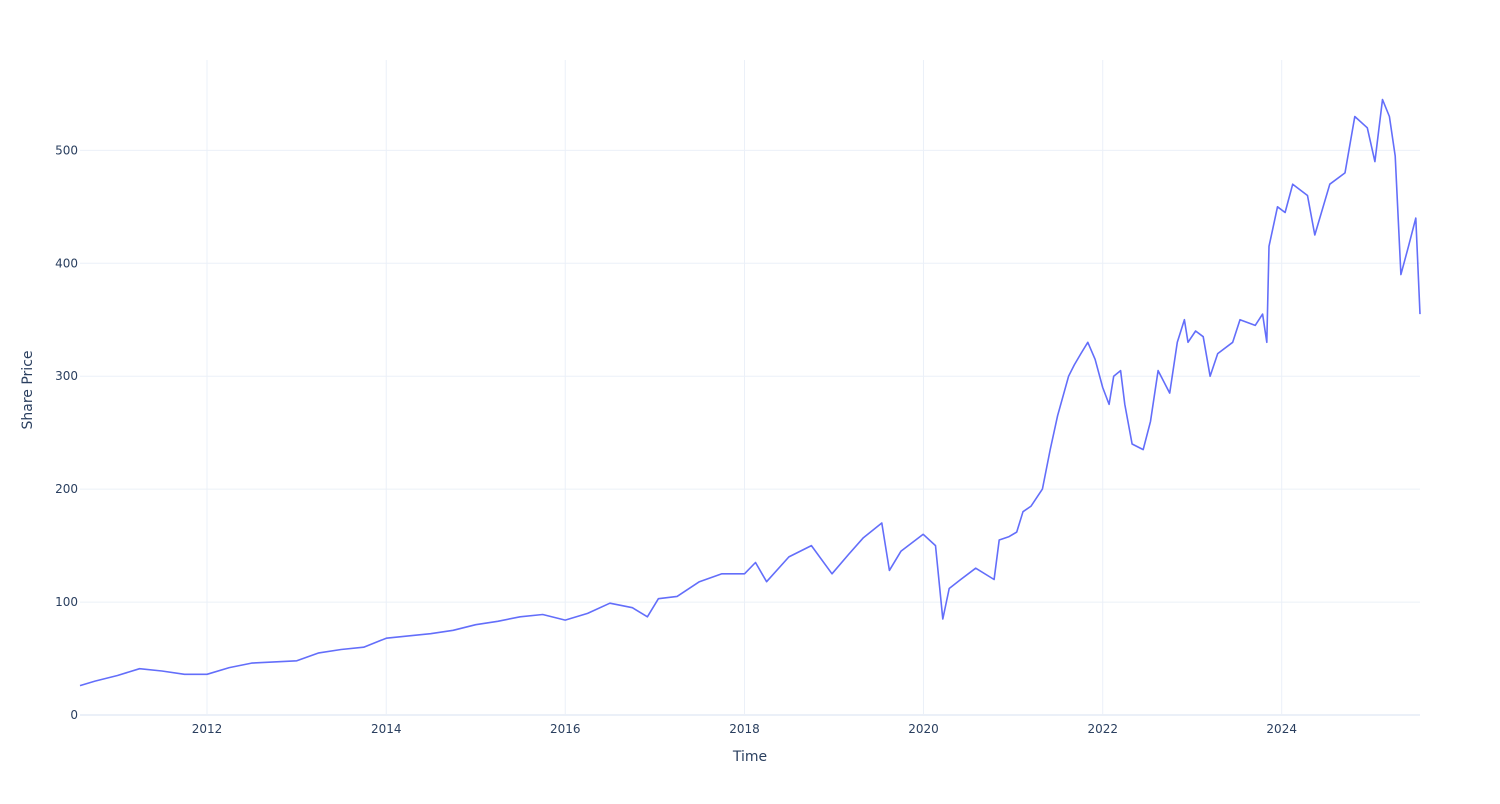 The width and height of the screenshot is (1500, 804). Describe the element at coordinates (207, 729) in the screenshot. I see `x-tick-label: 2012` at that location.